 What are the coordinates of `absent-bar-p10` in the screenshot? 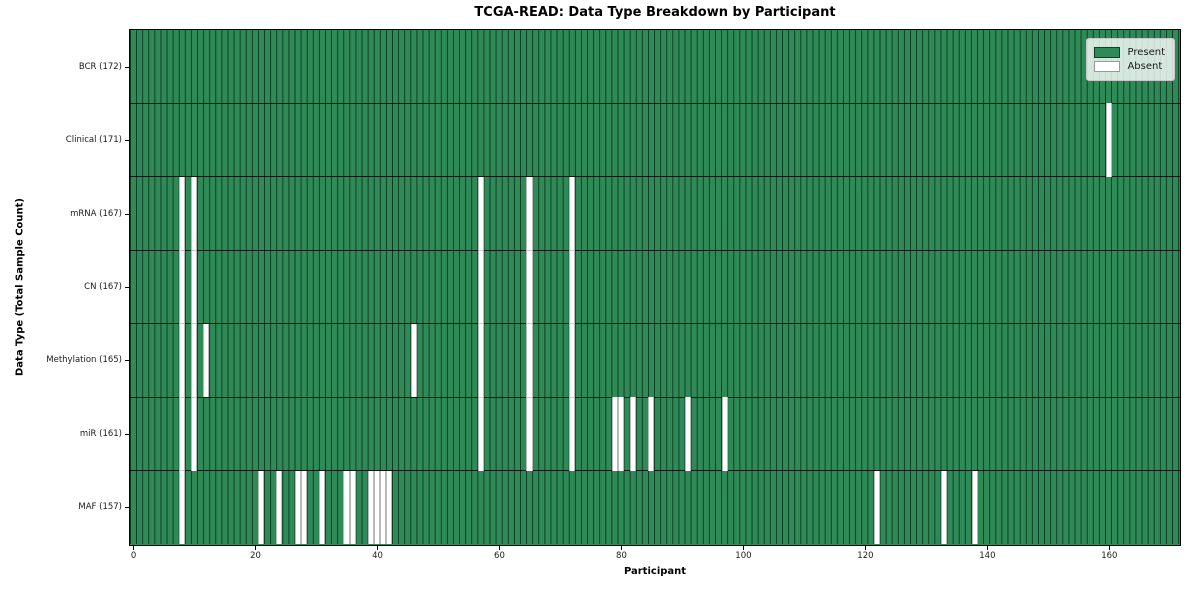 It's located at (194, 323).